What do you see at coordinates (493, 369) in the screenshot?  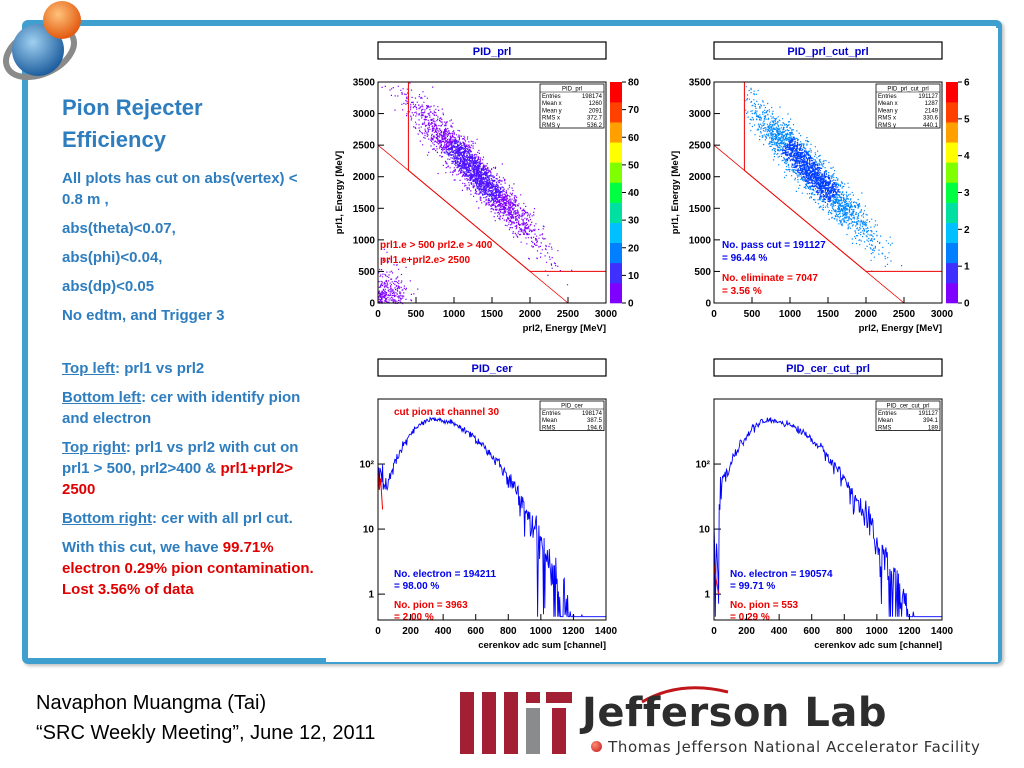 I see `chart-title: PID_cer` at bounding box center [493, 369].